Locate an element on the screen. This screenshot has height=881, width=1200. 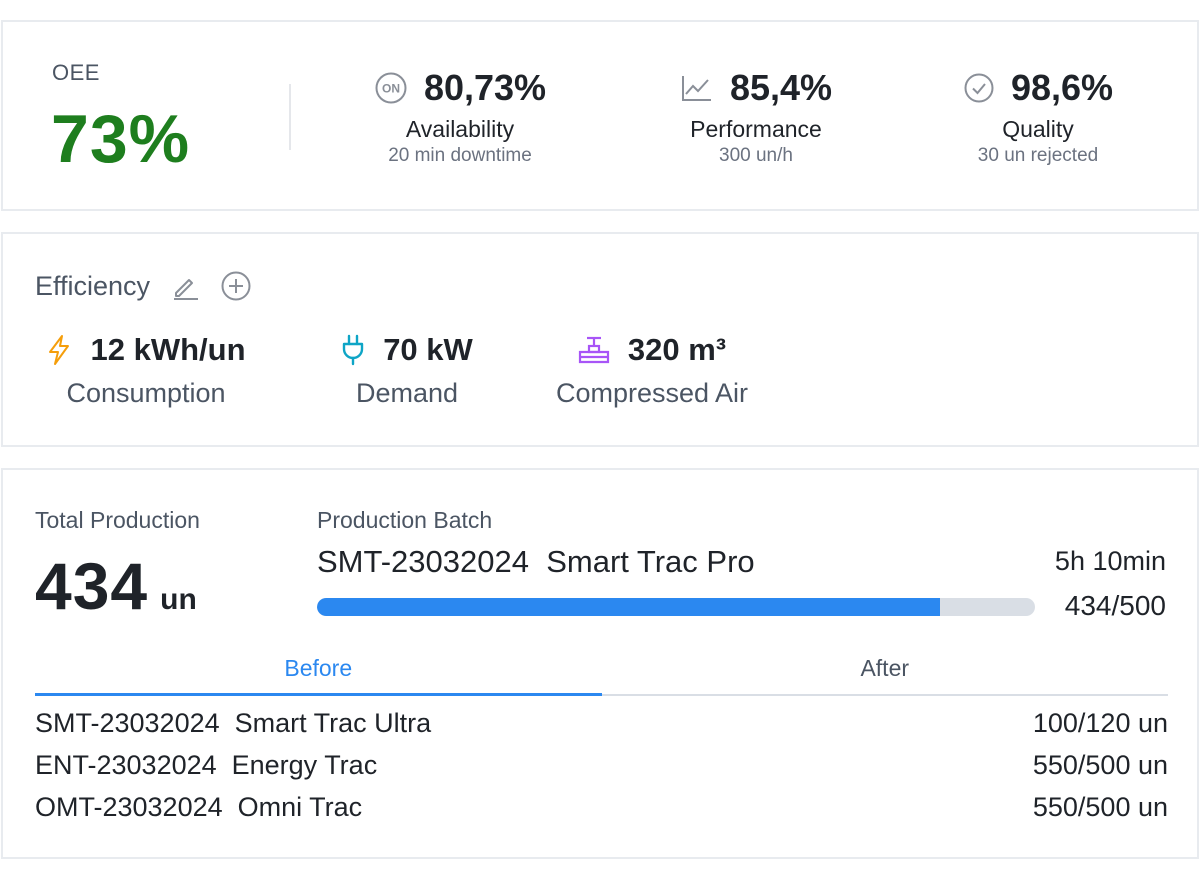
batch-name: SMT-23032024 Smart Trac Ultra is located at coordinates (233, 722).